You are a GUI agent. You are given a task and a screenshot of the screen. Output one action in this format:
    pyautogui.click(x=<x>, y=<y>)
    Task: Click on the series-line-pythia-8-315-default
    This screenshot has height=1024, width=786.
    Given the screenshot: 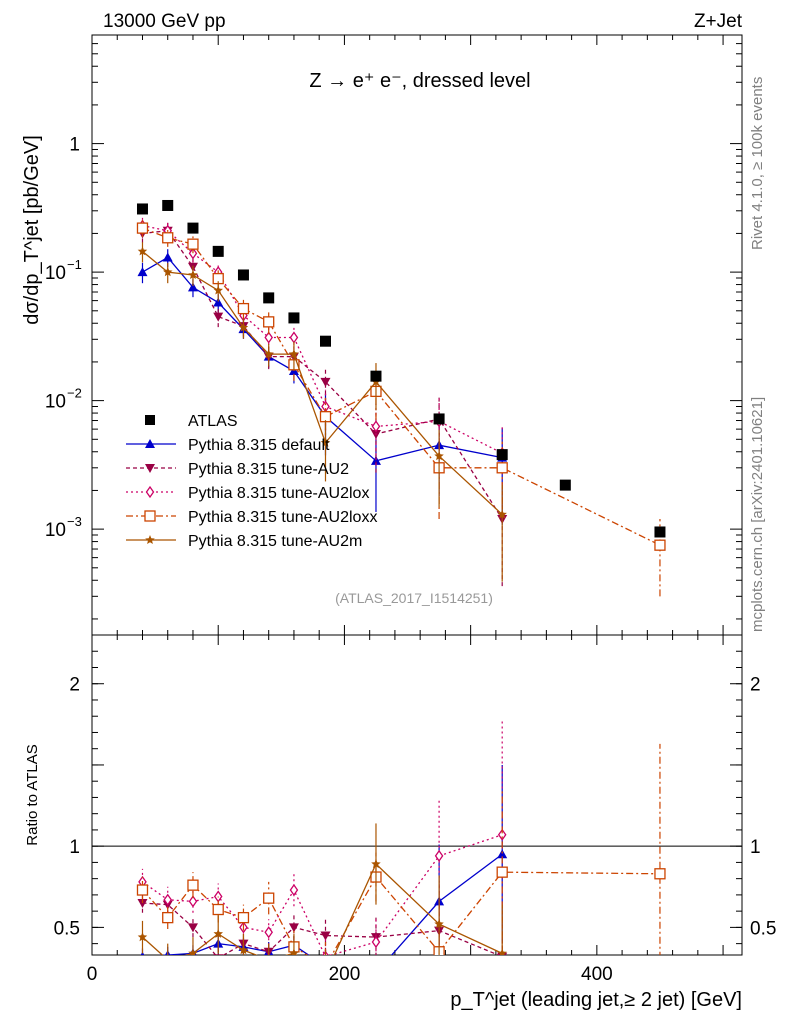 What is the action you would take?
    pyautogui.click(x=322, y=359)
    